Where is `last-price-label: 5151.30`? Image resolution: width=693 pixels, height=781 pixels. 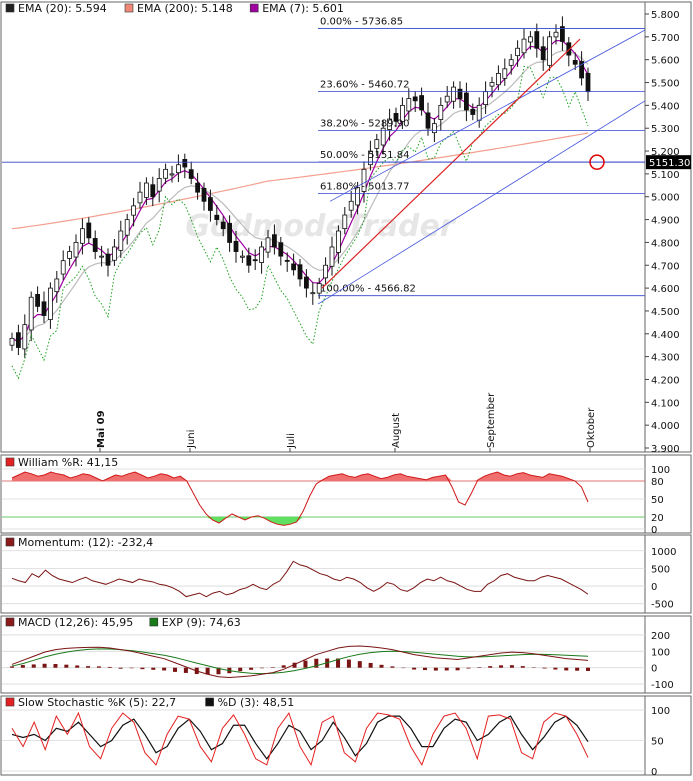 last-price-label: 5151.30 is located at coordinates (669, 163).